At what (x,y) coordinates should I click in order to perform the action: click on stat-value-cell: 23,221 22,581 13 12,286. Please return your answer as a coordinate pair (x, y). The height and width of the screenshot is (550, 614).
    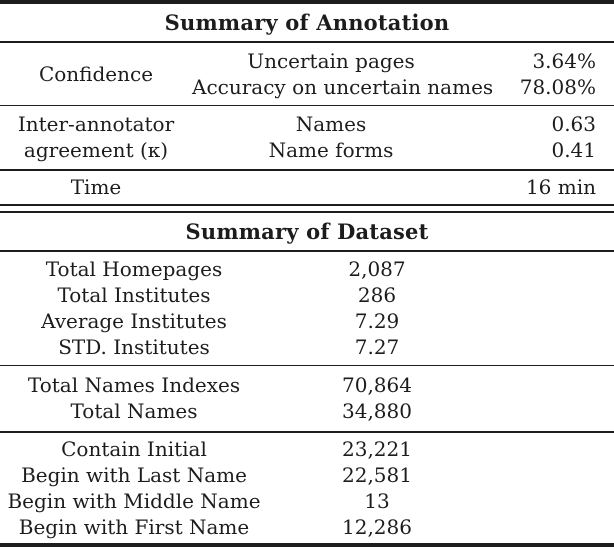
    Looking at the image, I should click on (377, 488).